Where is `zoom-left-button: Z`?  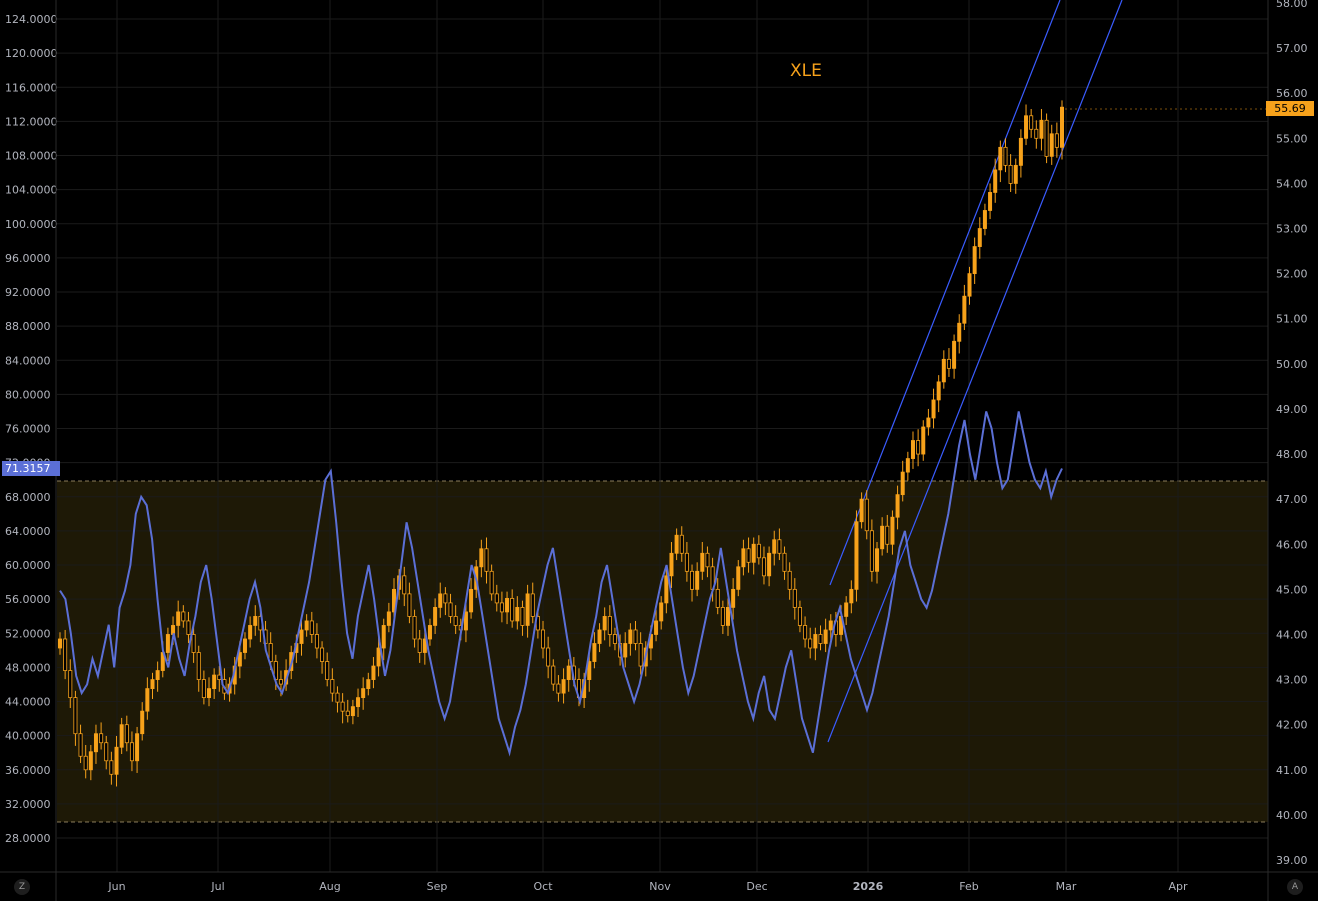 zoom-left-button: Z is located at coordinates (22, 887).